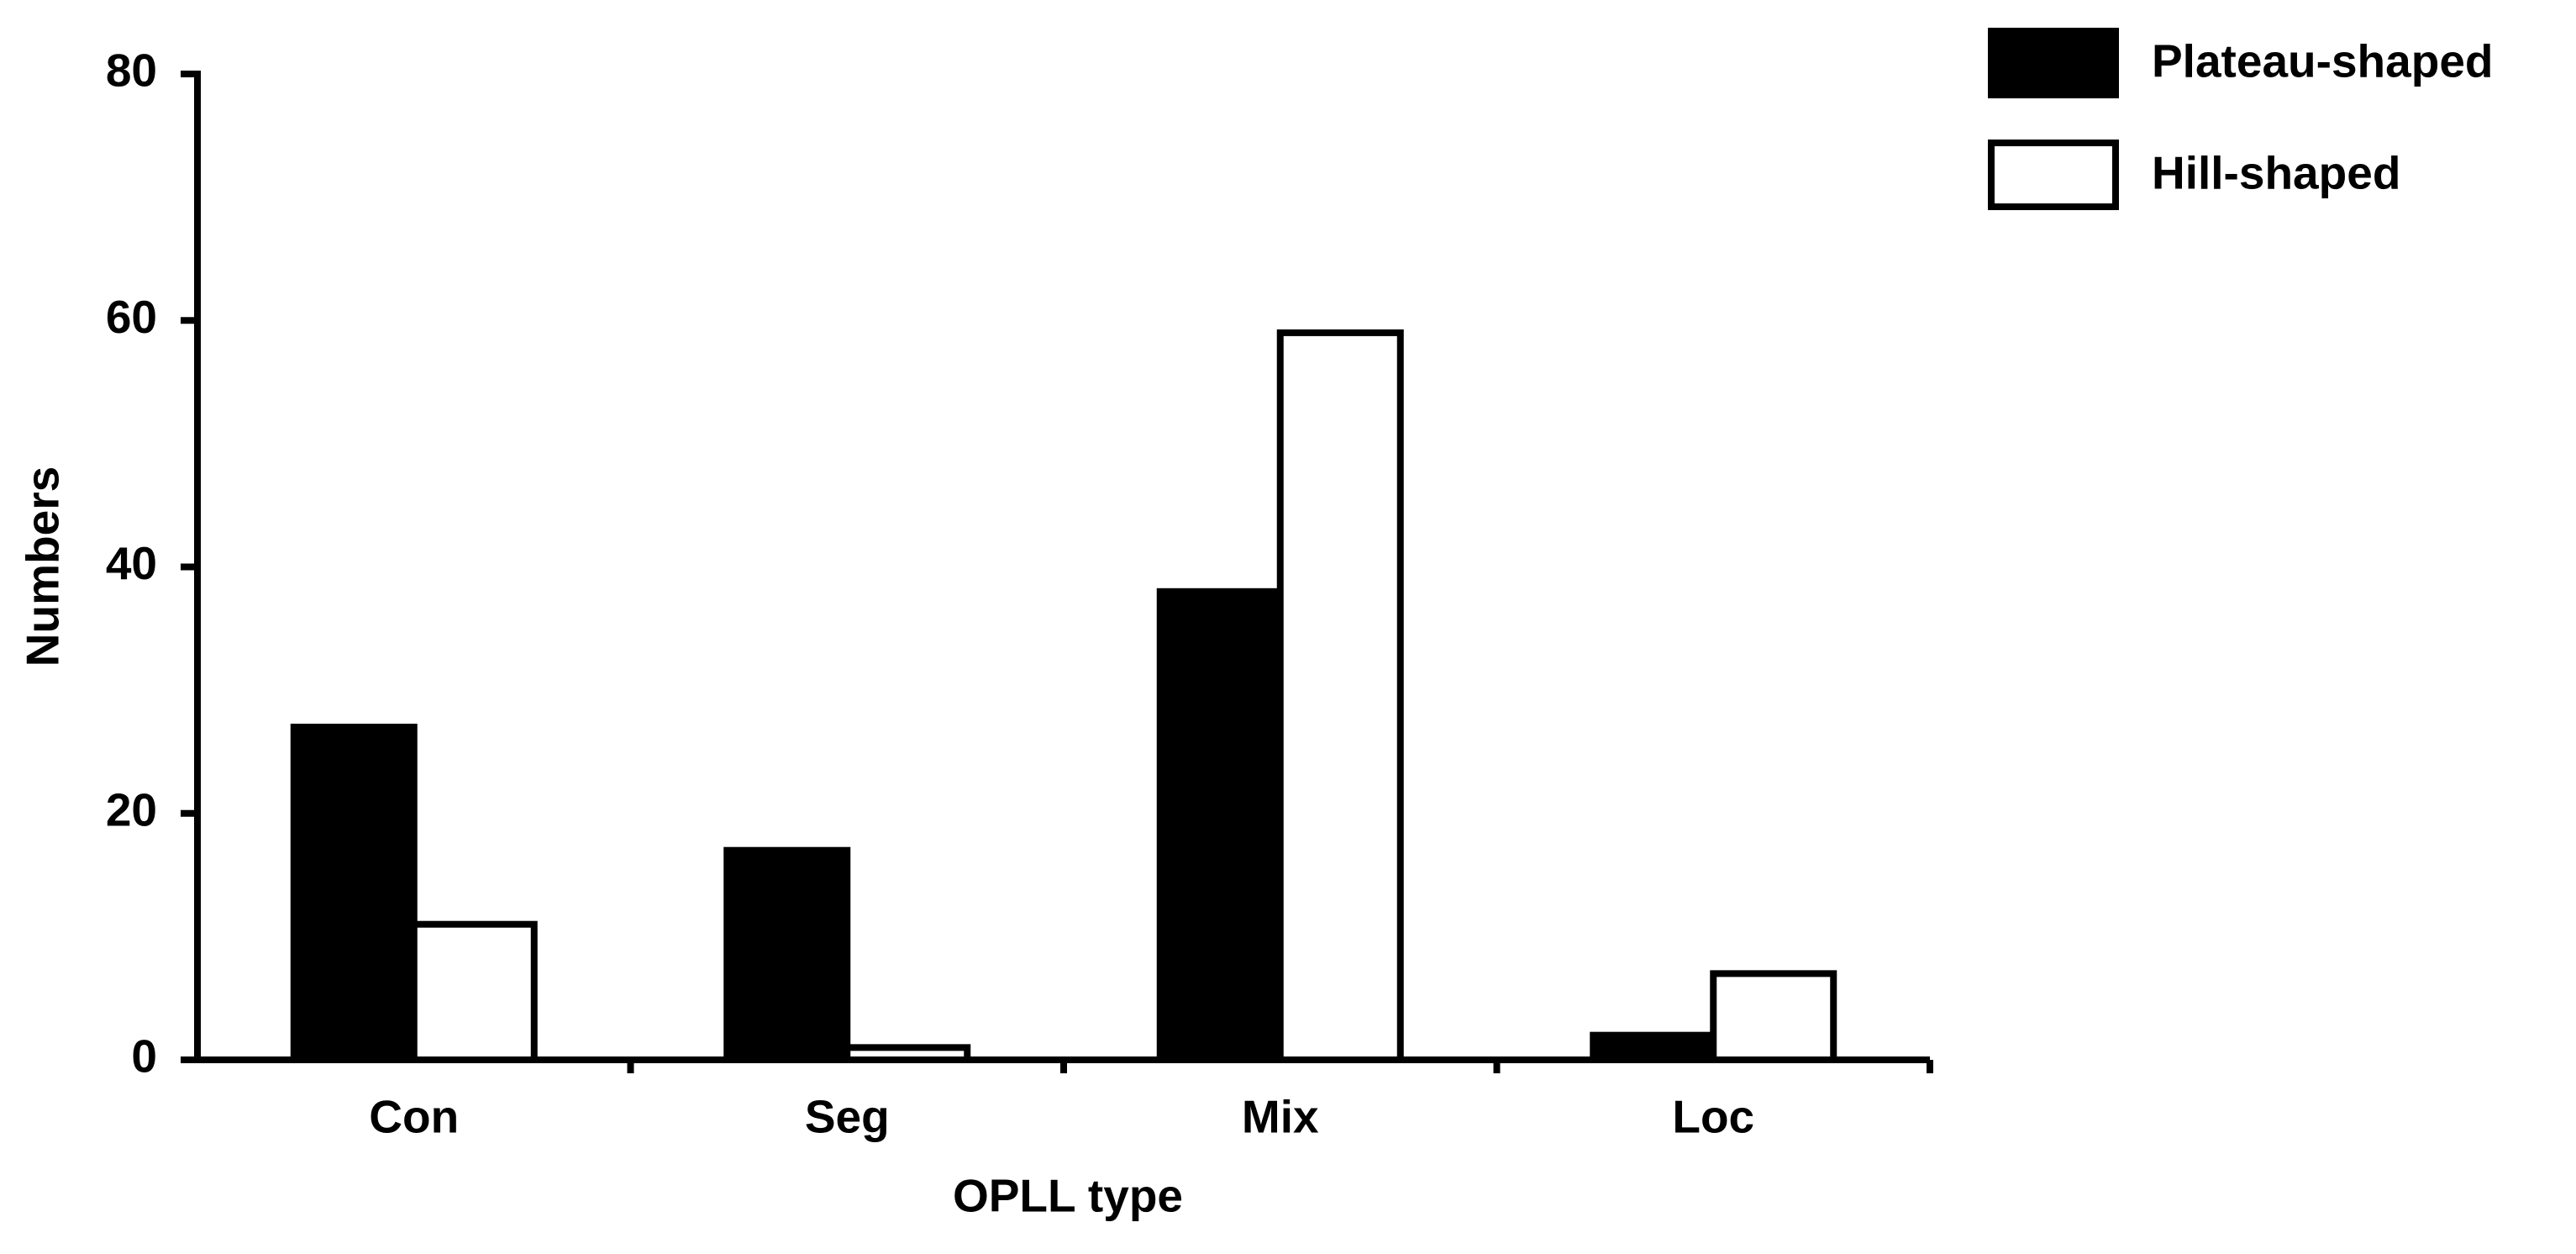  What do you see at coordinates (414, 1117) in the screenshot?
I see `x-tick-label: Con` at bounding box center [414, 1117].